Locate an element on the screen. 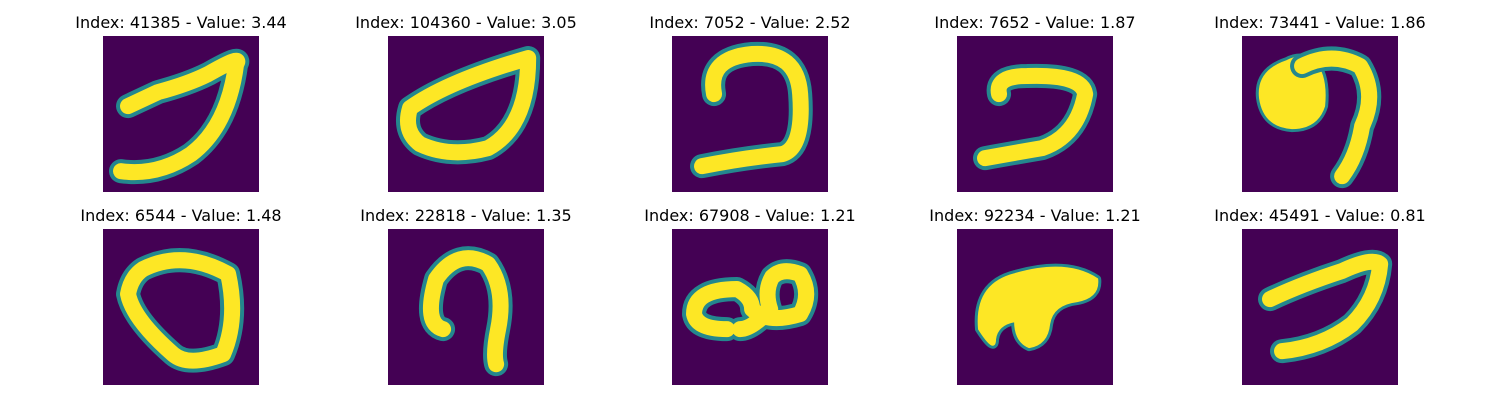  panel-title: Index: 73441 - Value: 1.86 is located at coordinates (1320, 22).